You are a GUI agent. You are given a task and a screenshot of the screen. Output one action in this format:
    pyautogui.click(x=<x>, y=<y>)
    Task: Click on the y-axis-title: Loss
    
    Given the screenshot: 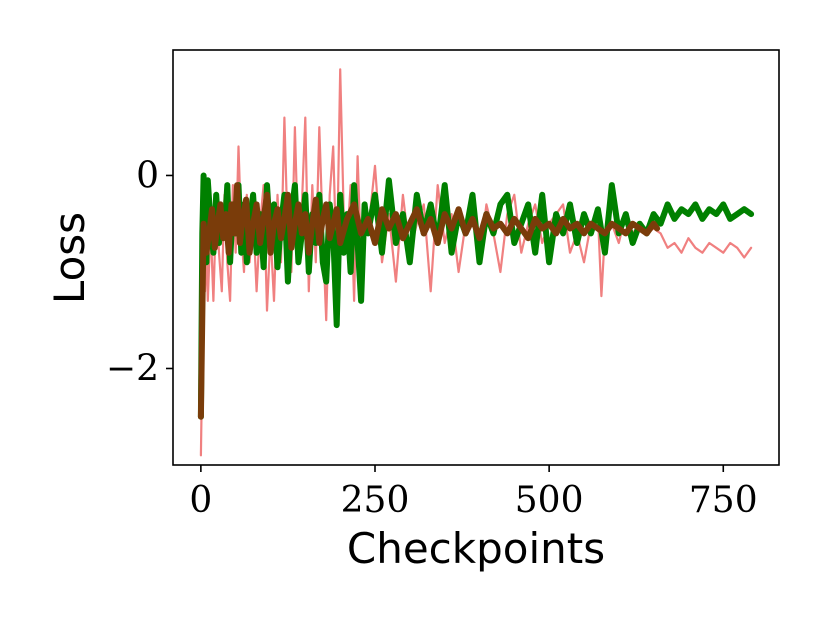 What is the action you would take?
    pyautogui.click(x=69, y=258)
    